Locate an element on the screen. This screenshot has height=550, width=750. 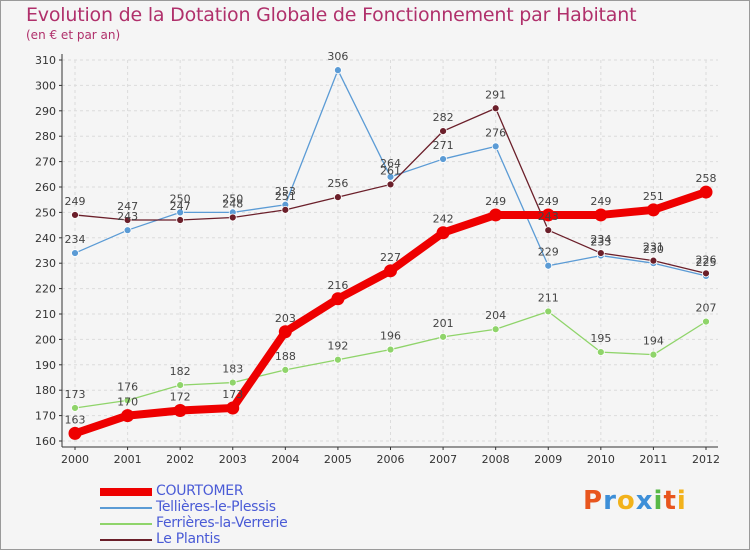
data-label: 176 is located at coordinates (127, 386).